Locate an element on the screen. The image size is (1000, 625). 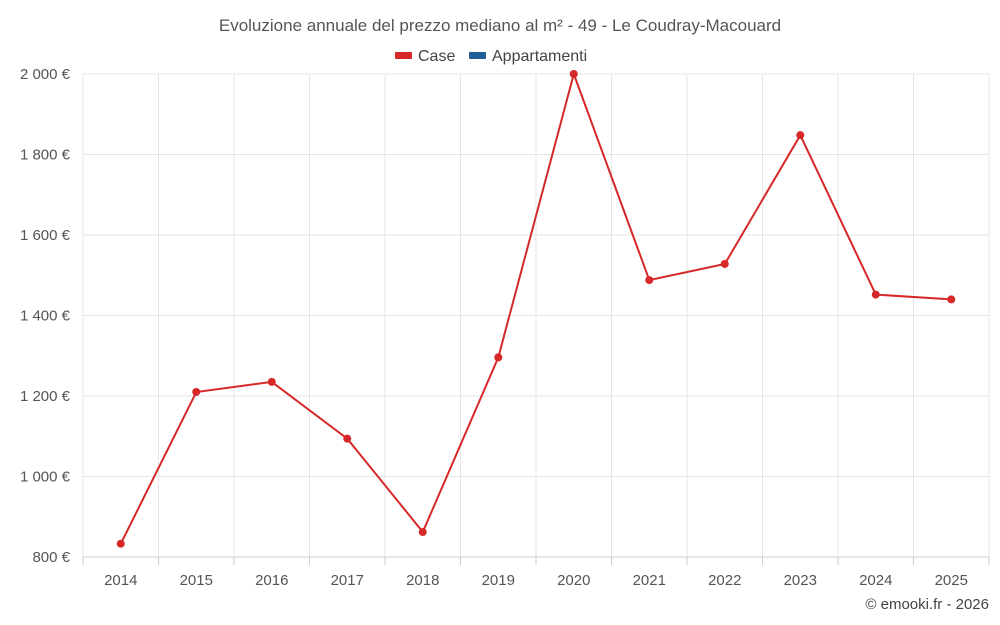
y-tick-label: 1 600 € is located at coordinates (45, 235).